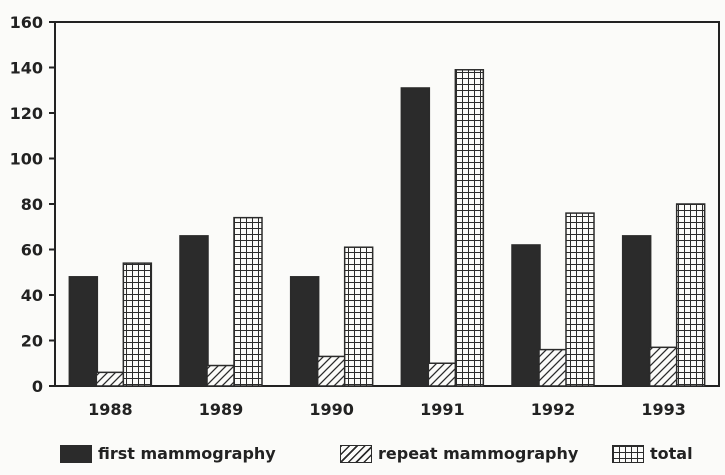 This screenshot has width=725, height=475. I want to click on x-tick-label: 1992, so click(553, 409).